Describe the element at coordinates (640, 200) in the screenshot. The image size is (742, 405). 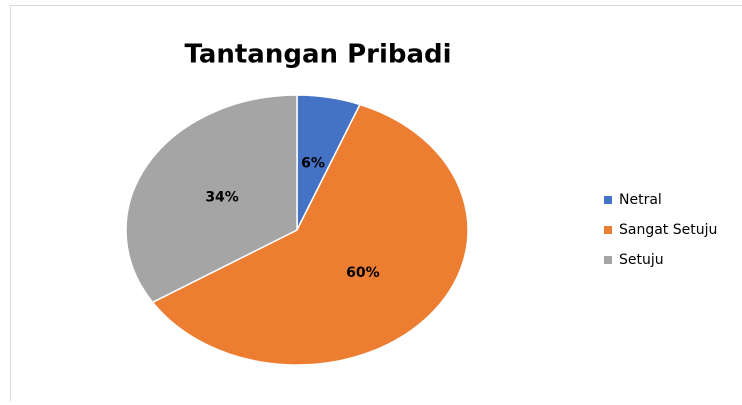
I see `legend-label: Netral` at that location.